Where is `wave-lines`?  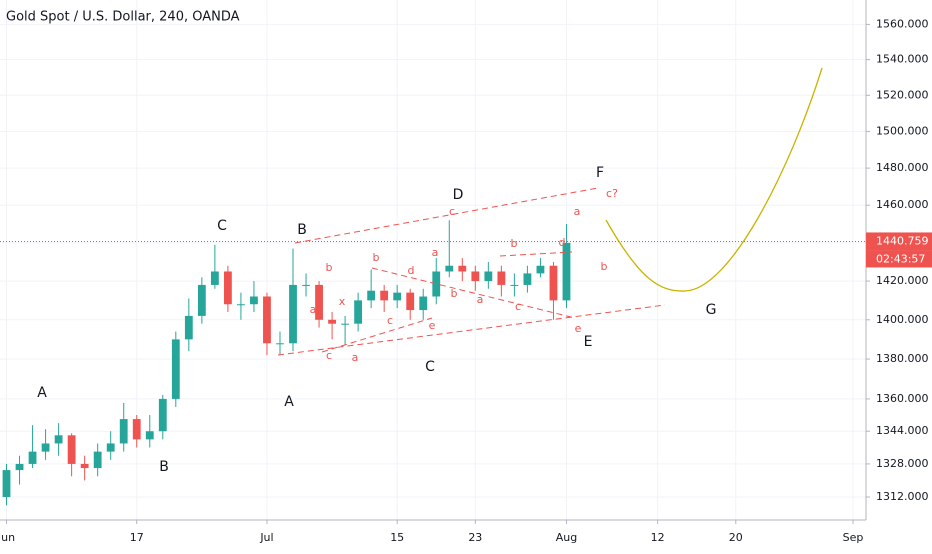 wave-lines is located at coordinates (471, 271).